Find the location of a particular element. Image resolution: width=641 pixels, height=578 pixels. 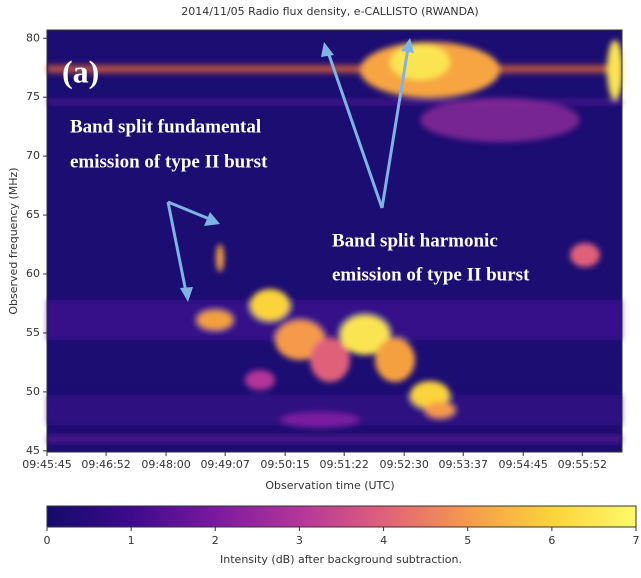

x-axis-label: Observation time (UTC) is located at coordinates (329, 485).